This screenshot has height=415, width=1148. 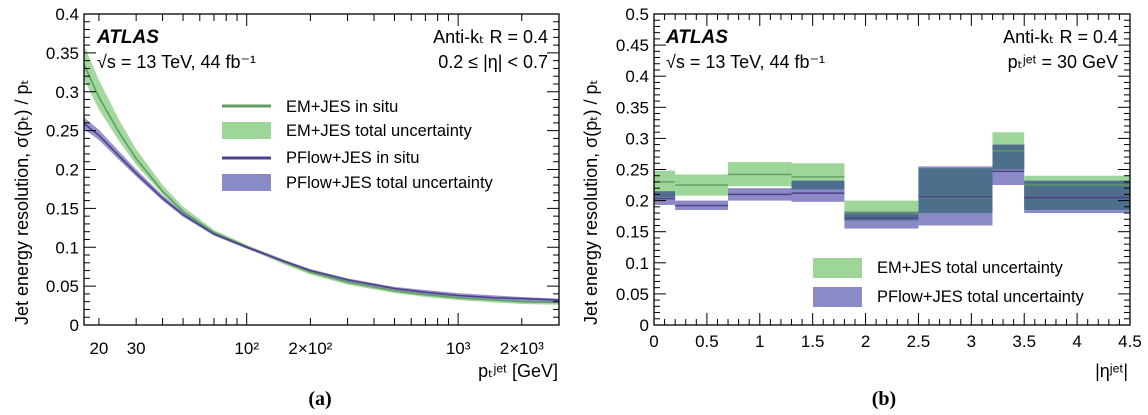 What do you see at coordinates (1063, 62) in the screenshot?
I see `selection-label: pₜʲᵉᵗ = 30 GeV` at bounding box center [1063, 62].